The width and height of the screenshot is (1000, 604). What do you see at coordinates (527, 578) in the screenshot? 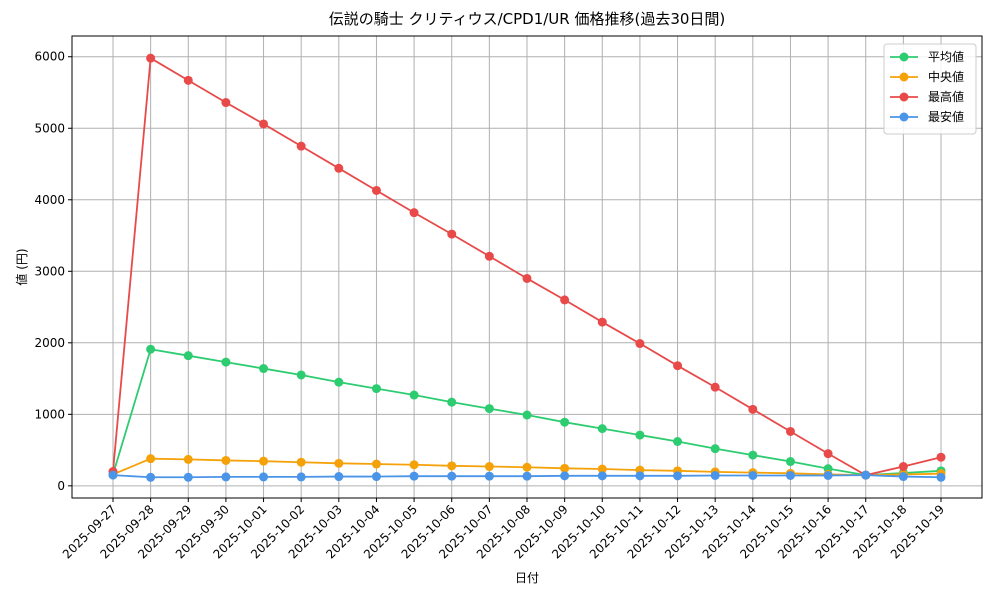
I see `x-axis-label: 日付` at bounding box center [527, 578].